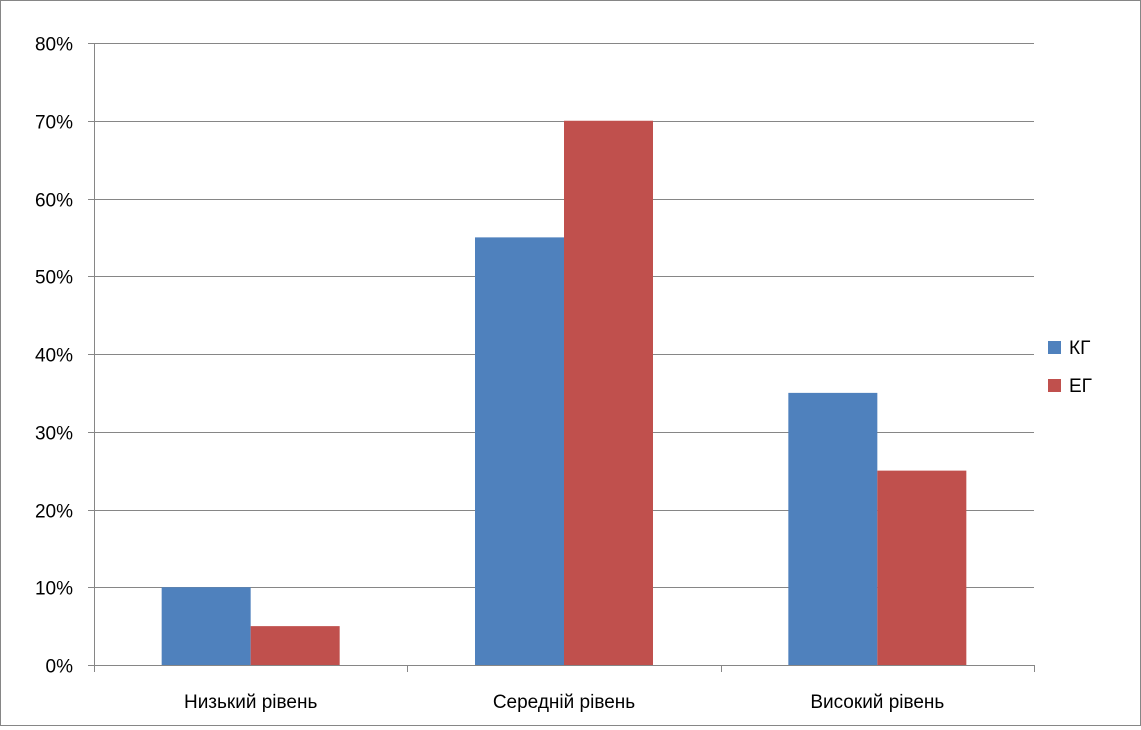  I want to click on y-tick-label: 0%, so click(60, 667).